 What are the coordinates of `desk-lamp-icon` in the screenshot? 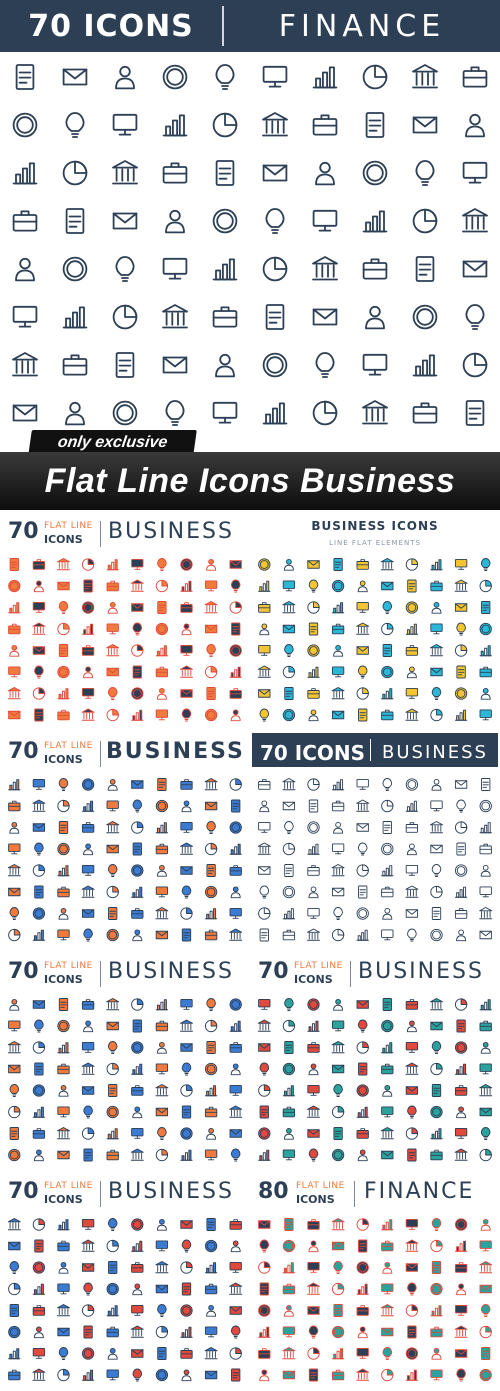 It's located at (475, 172).